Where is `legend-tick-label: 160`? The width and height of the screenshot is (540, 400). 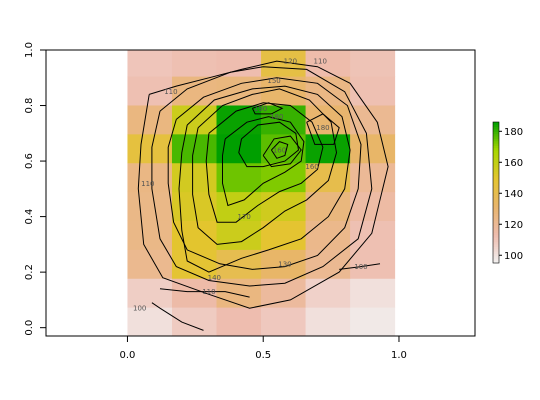
legend-tick-label: 160 is located at coordinates (513, 163).